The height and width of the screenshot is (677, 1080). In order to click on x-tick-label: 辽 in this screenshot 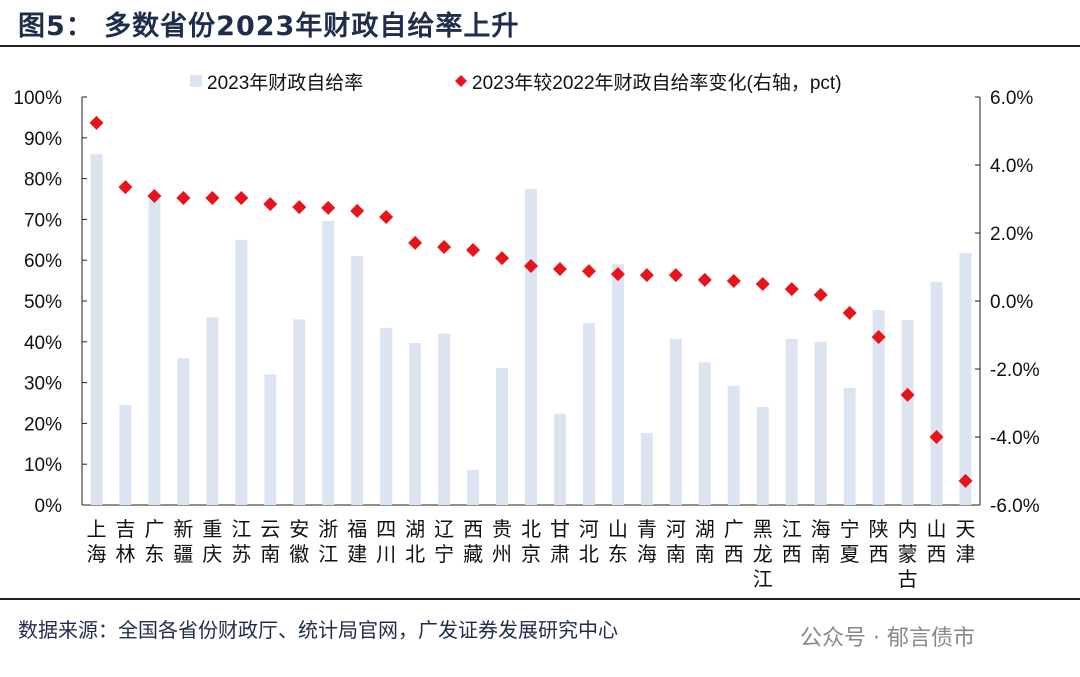, I will do `click(444, 529)`.